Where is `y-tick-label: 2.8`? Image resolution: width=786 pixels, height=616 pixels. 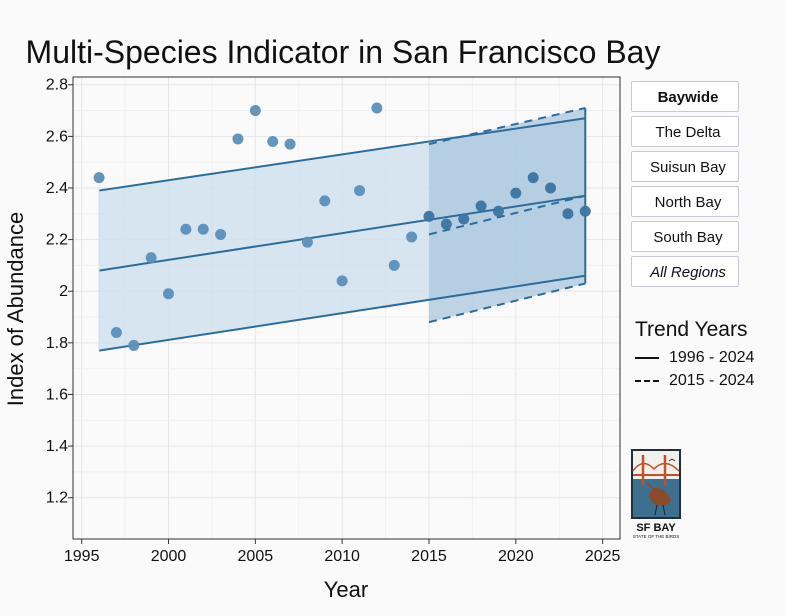
y-tick-label: 2.8 is located at coordinates (57, 85).